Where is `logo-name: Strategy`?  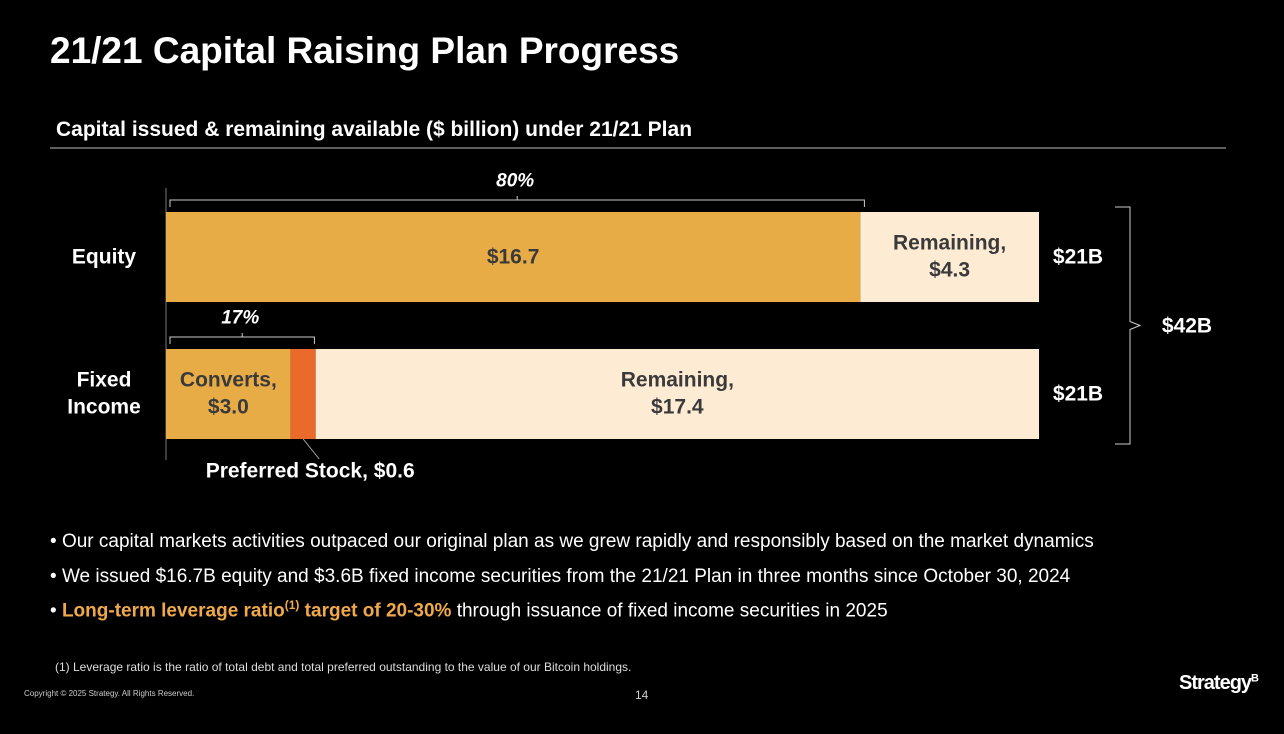
logo-name: Strategy is located at coordinates (1215, 683).